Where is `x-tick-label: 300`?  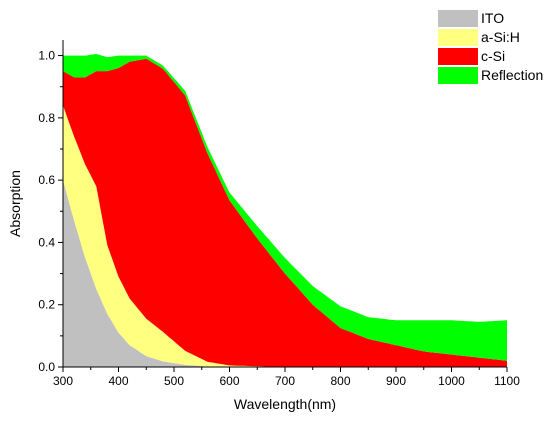 x-tick-label: 300 is located at coordinates (63, 381).